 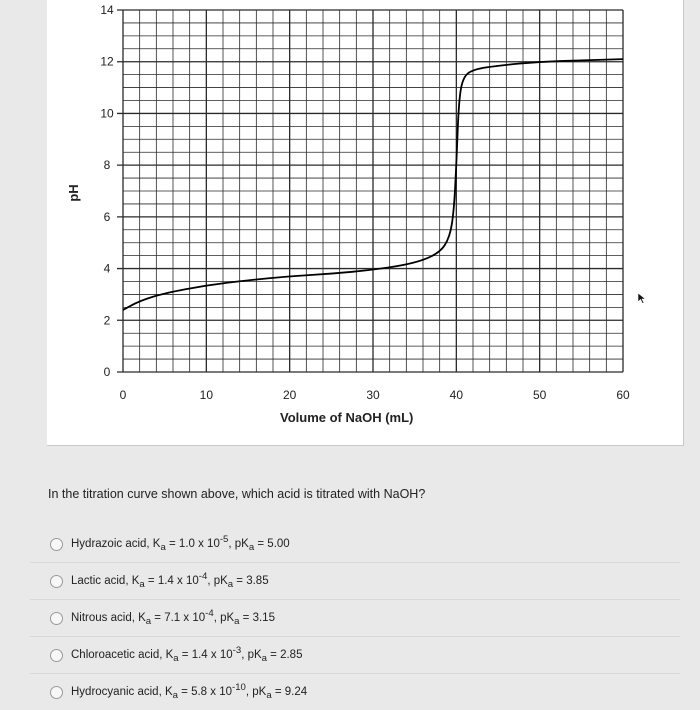 I want to click on y-tick-label: 14, so click(x=107, y=10).